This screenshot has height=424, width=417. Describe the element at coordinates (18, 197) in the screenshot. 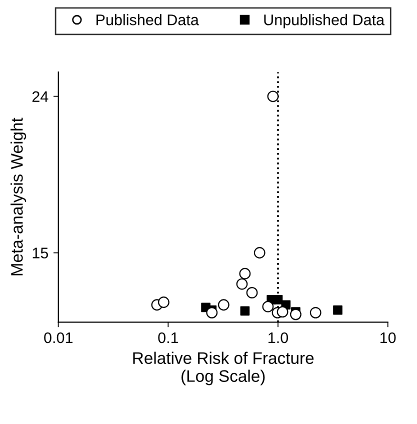

I see `y-axis-title: Meta-analysis Weight` at that location.